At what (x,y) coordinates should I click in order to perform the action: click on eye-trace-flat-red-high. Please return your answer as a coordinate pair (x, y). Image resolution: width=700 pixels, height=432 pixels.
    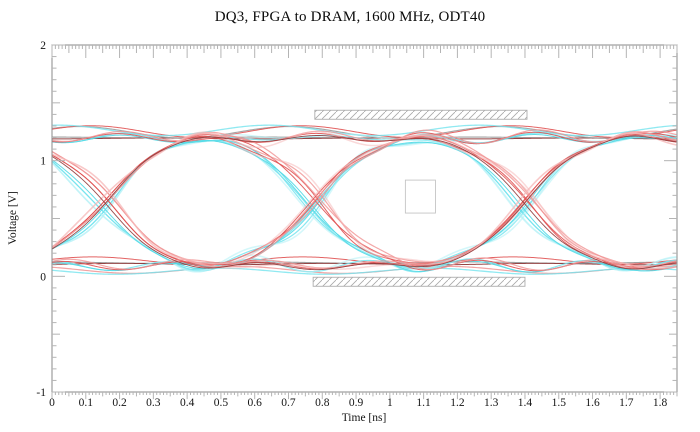
    Looking at the image, I should click on (364, 131).